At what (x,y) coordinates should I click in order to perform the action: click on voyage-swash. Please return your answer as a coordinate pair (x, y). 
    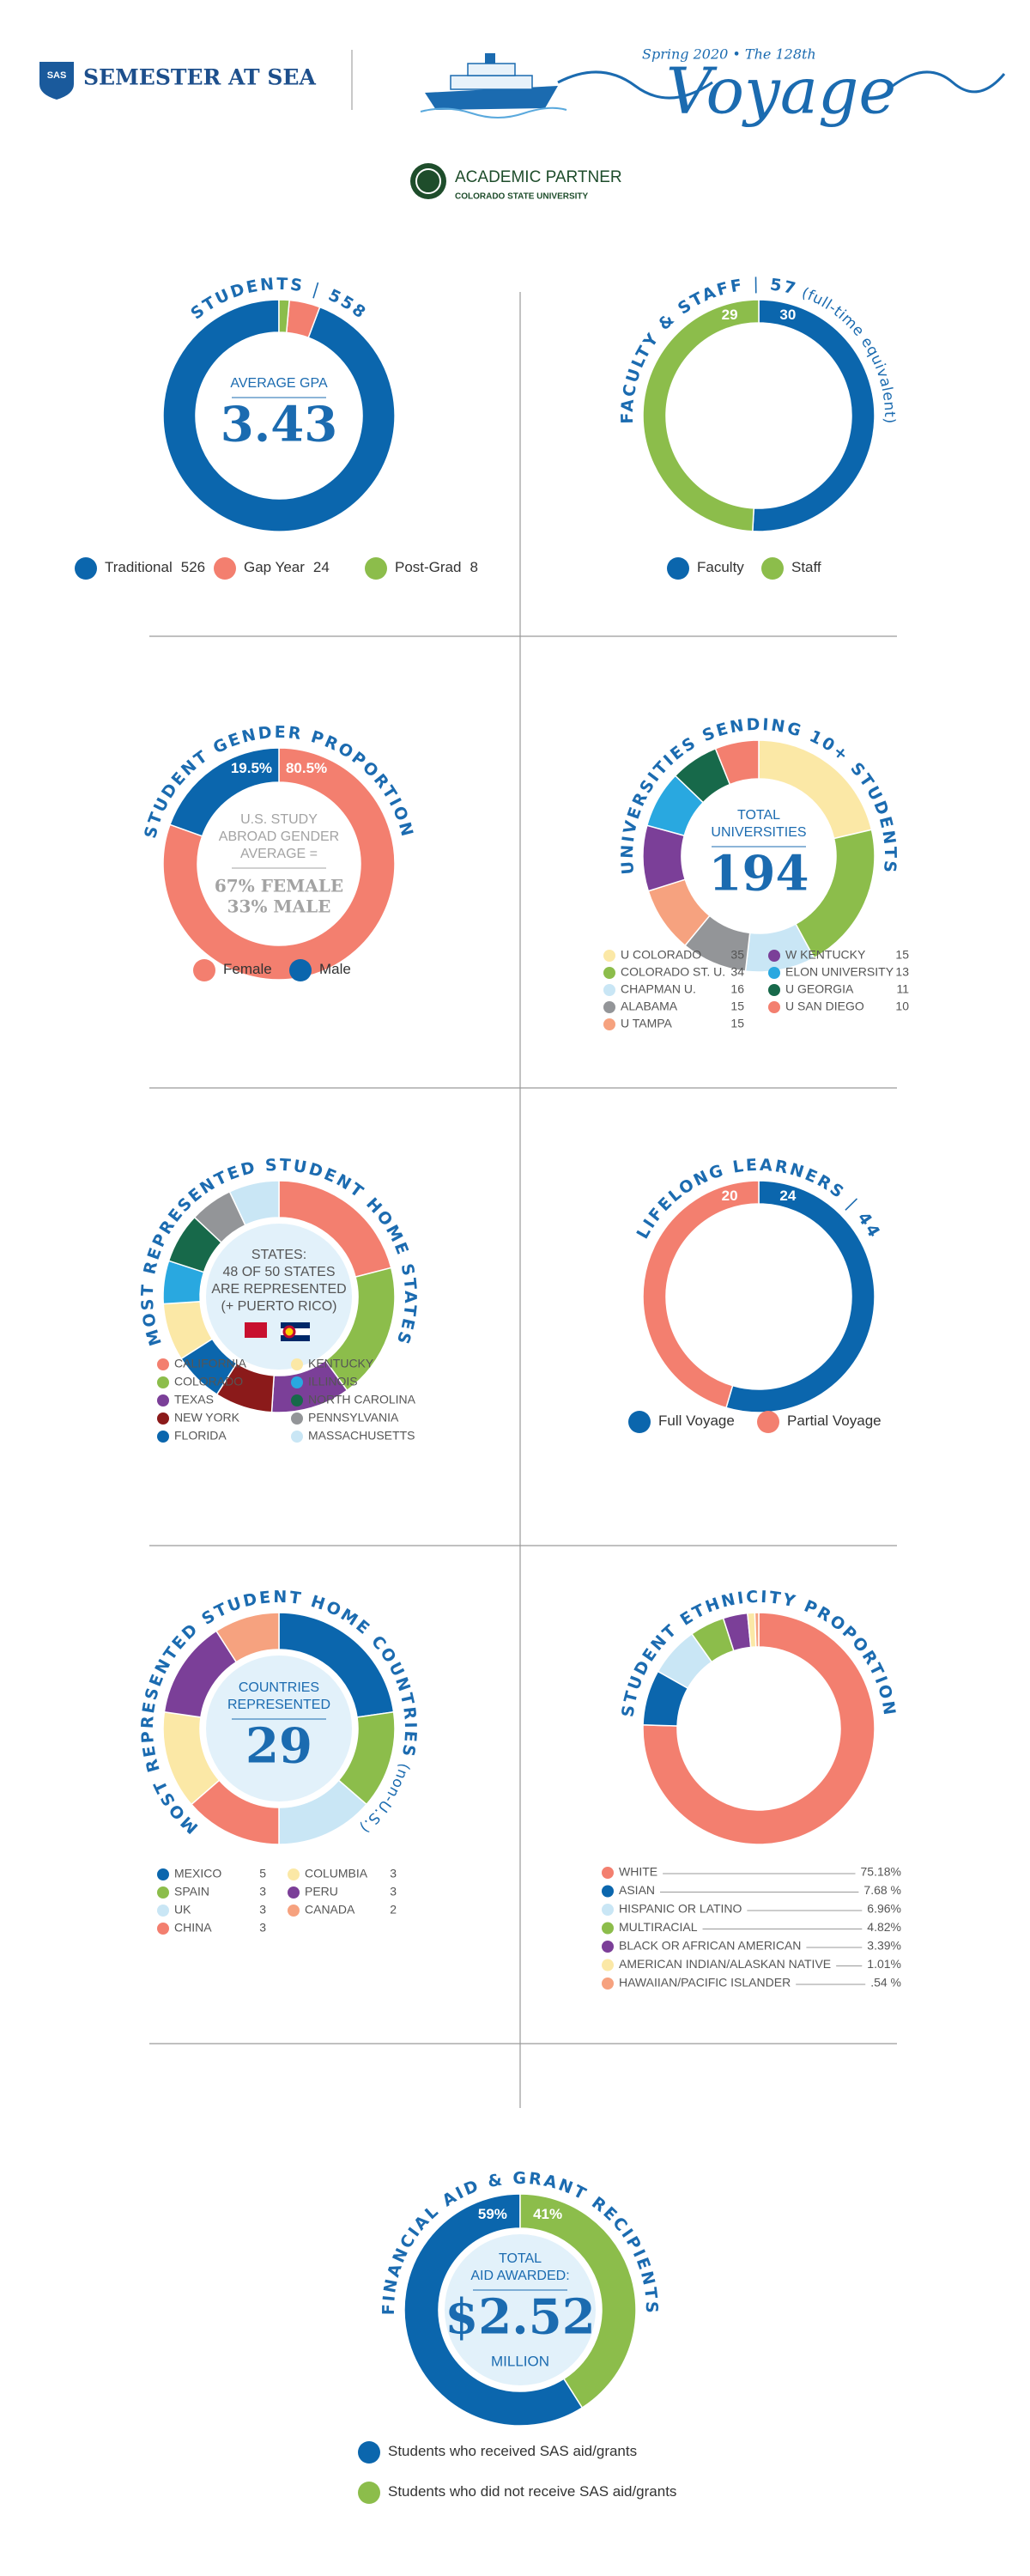
    Looking at the image, I should click on (781, 85).